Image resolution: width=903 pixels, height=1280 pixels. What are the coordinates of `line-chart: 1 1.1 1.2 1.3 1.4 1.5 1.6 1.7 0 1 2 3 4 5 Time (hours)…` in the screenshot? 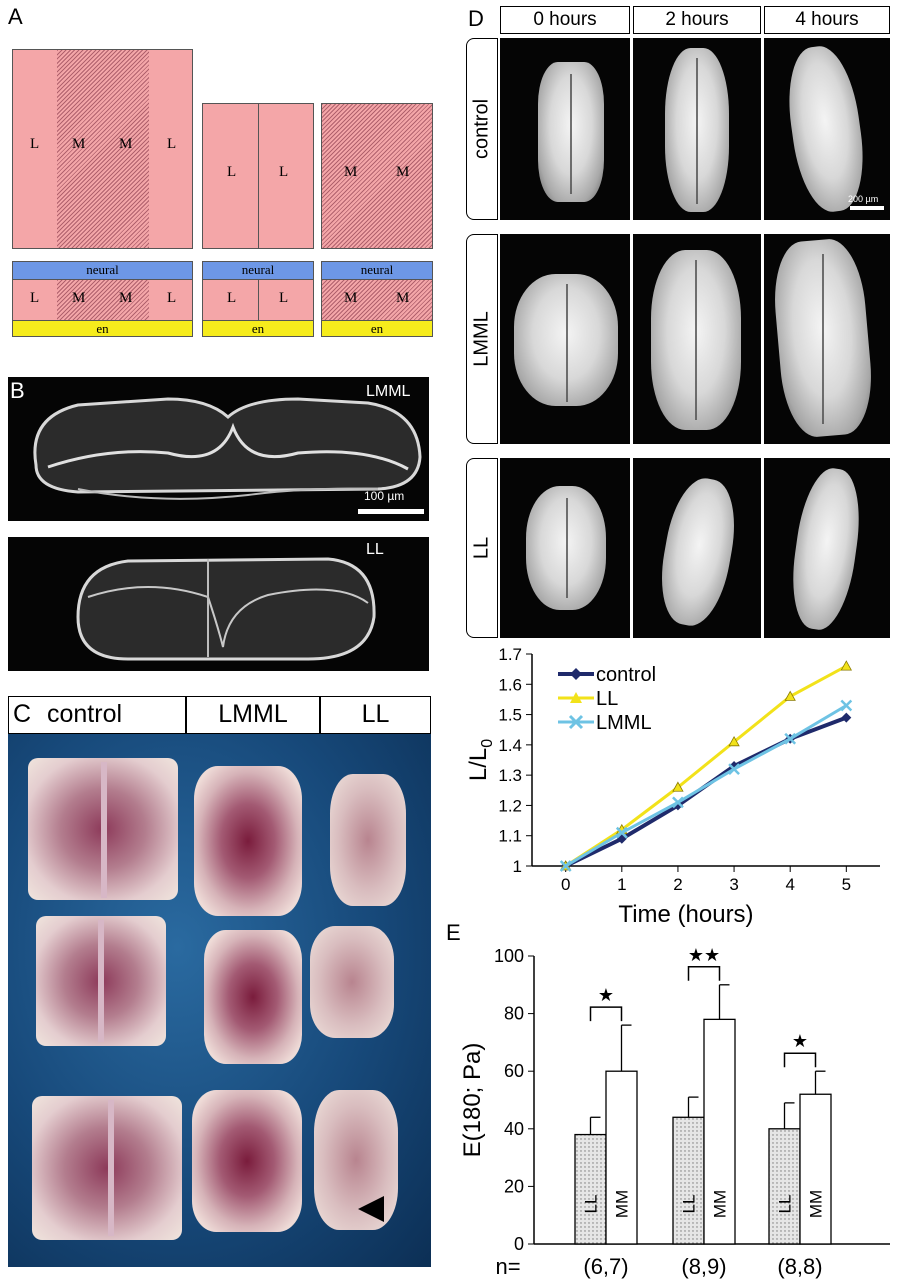 It's located at (672, 786).